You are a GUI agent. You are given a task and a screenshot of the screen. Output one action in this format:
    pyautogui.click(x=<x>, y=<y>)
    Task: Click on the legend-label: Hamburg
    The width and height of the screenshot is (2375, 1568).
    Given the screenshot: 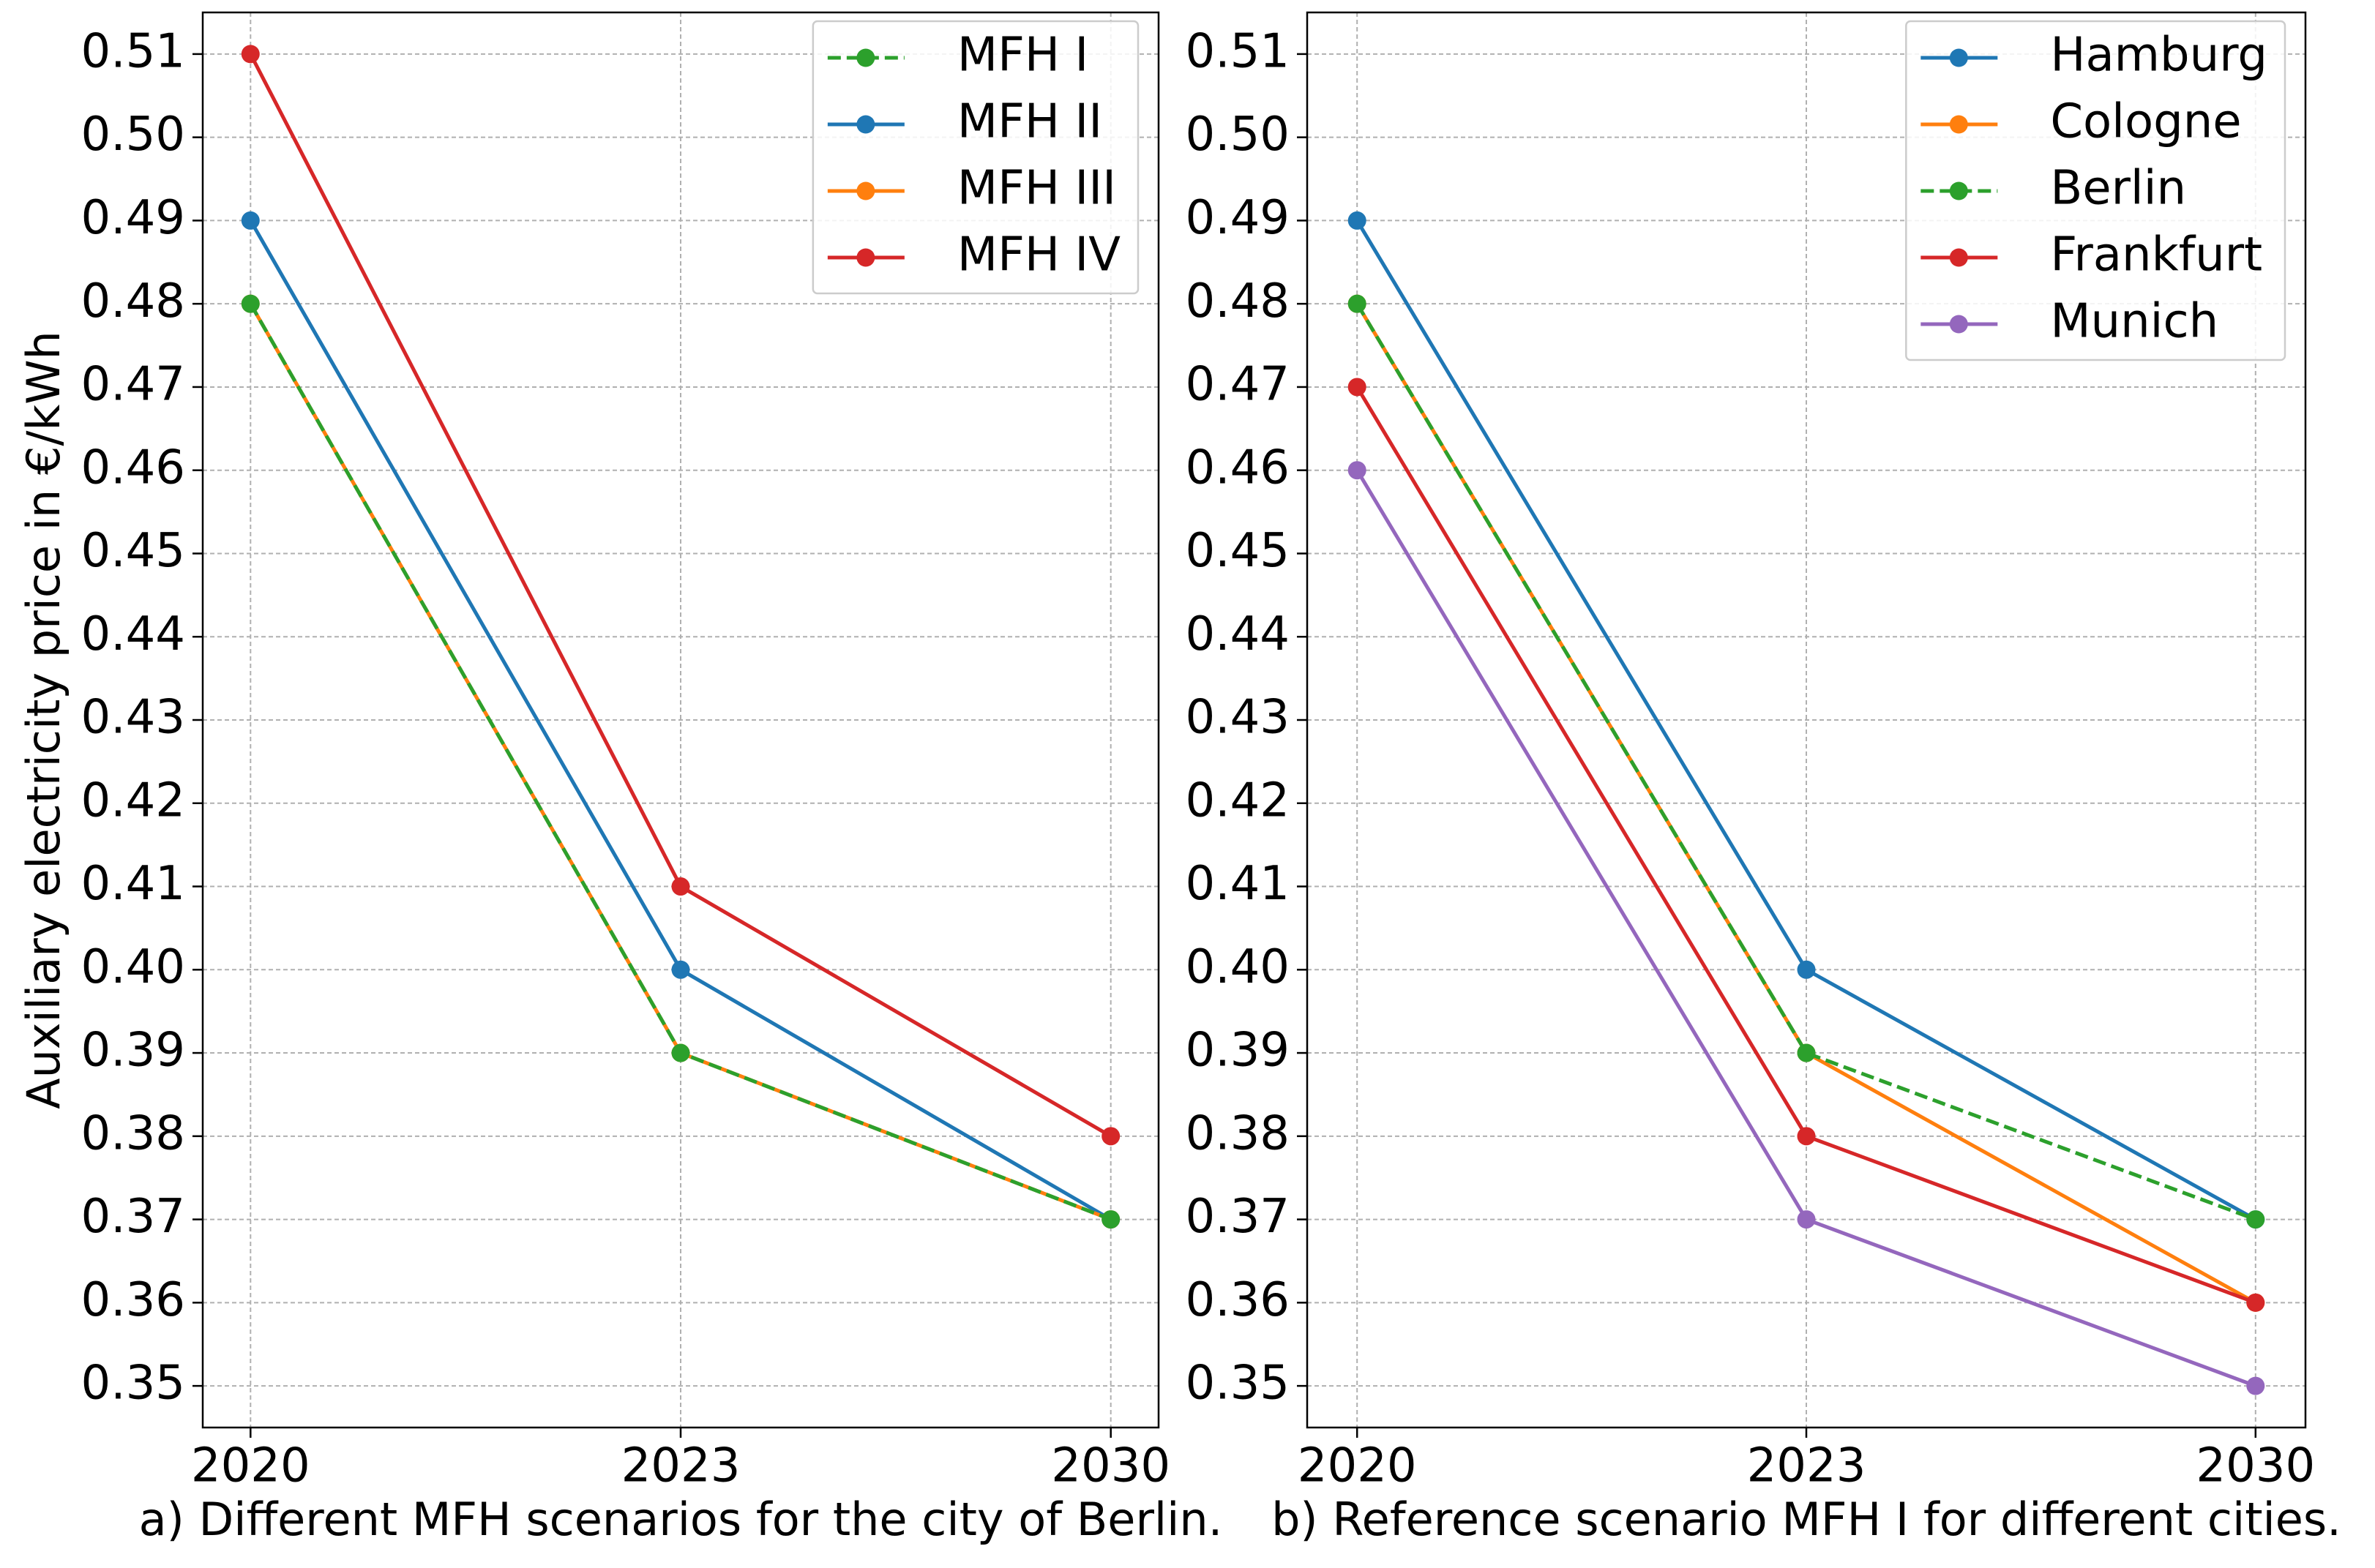 What is the action you would take?
    pyautogui.click(x=2158, y=56)
    